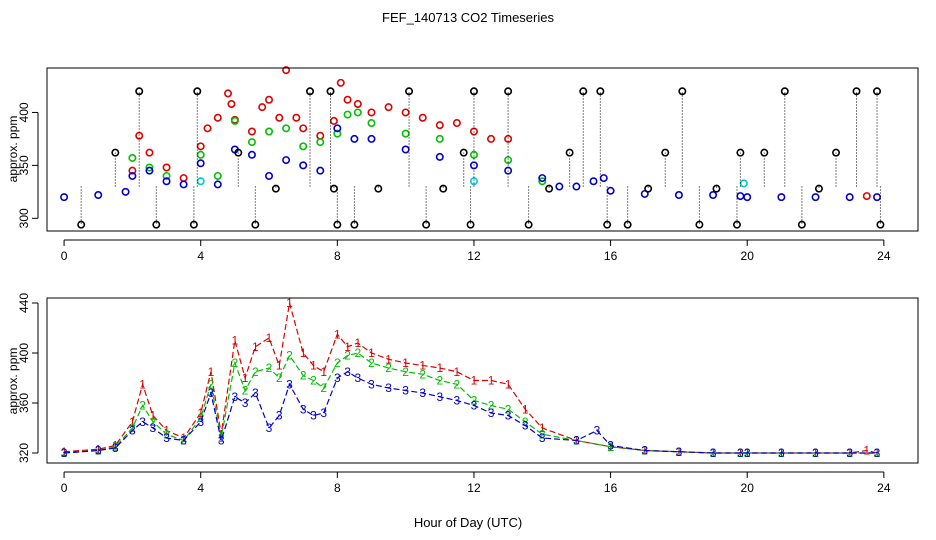  Describe the element at coordinates (474, 488) in the screenshot. I see `bottom-x-tick-label: 12` at that location.